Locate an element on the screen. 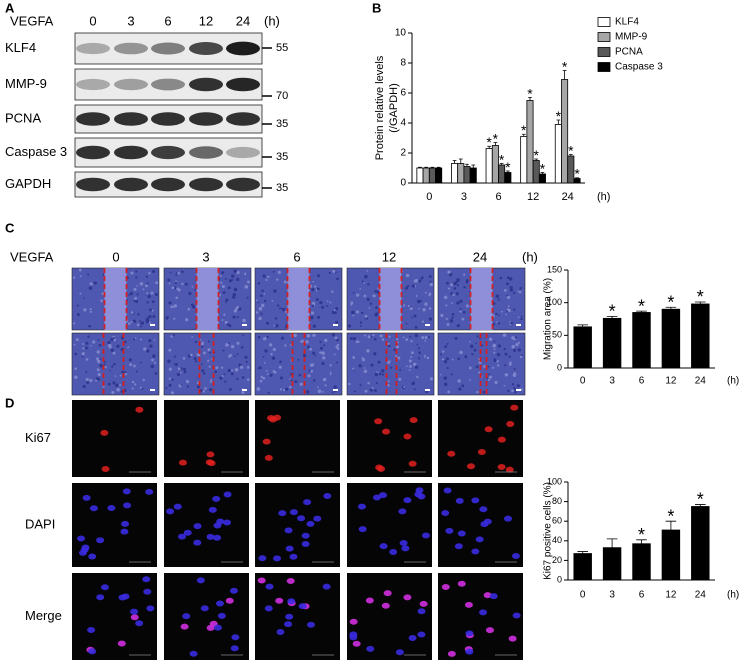 The width and height of the screenshot is (747, 666). x-tick-label: 12 is located at coordinates (671, 595).